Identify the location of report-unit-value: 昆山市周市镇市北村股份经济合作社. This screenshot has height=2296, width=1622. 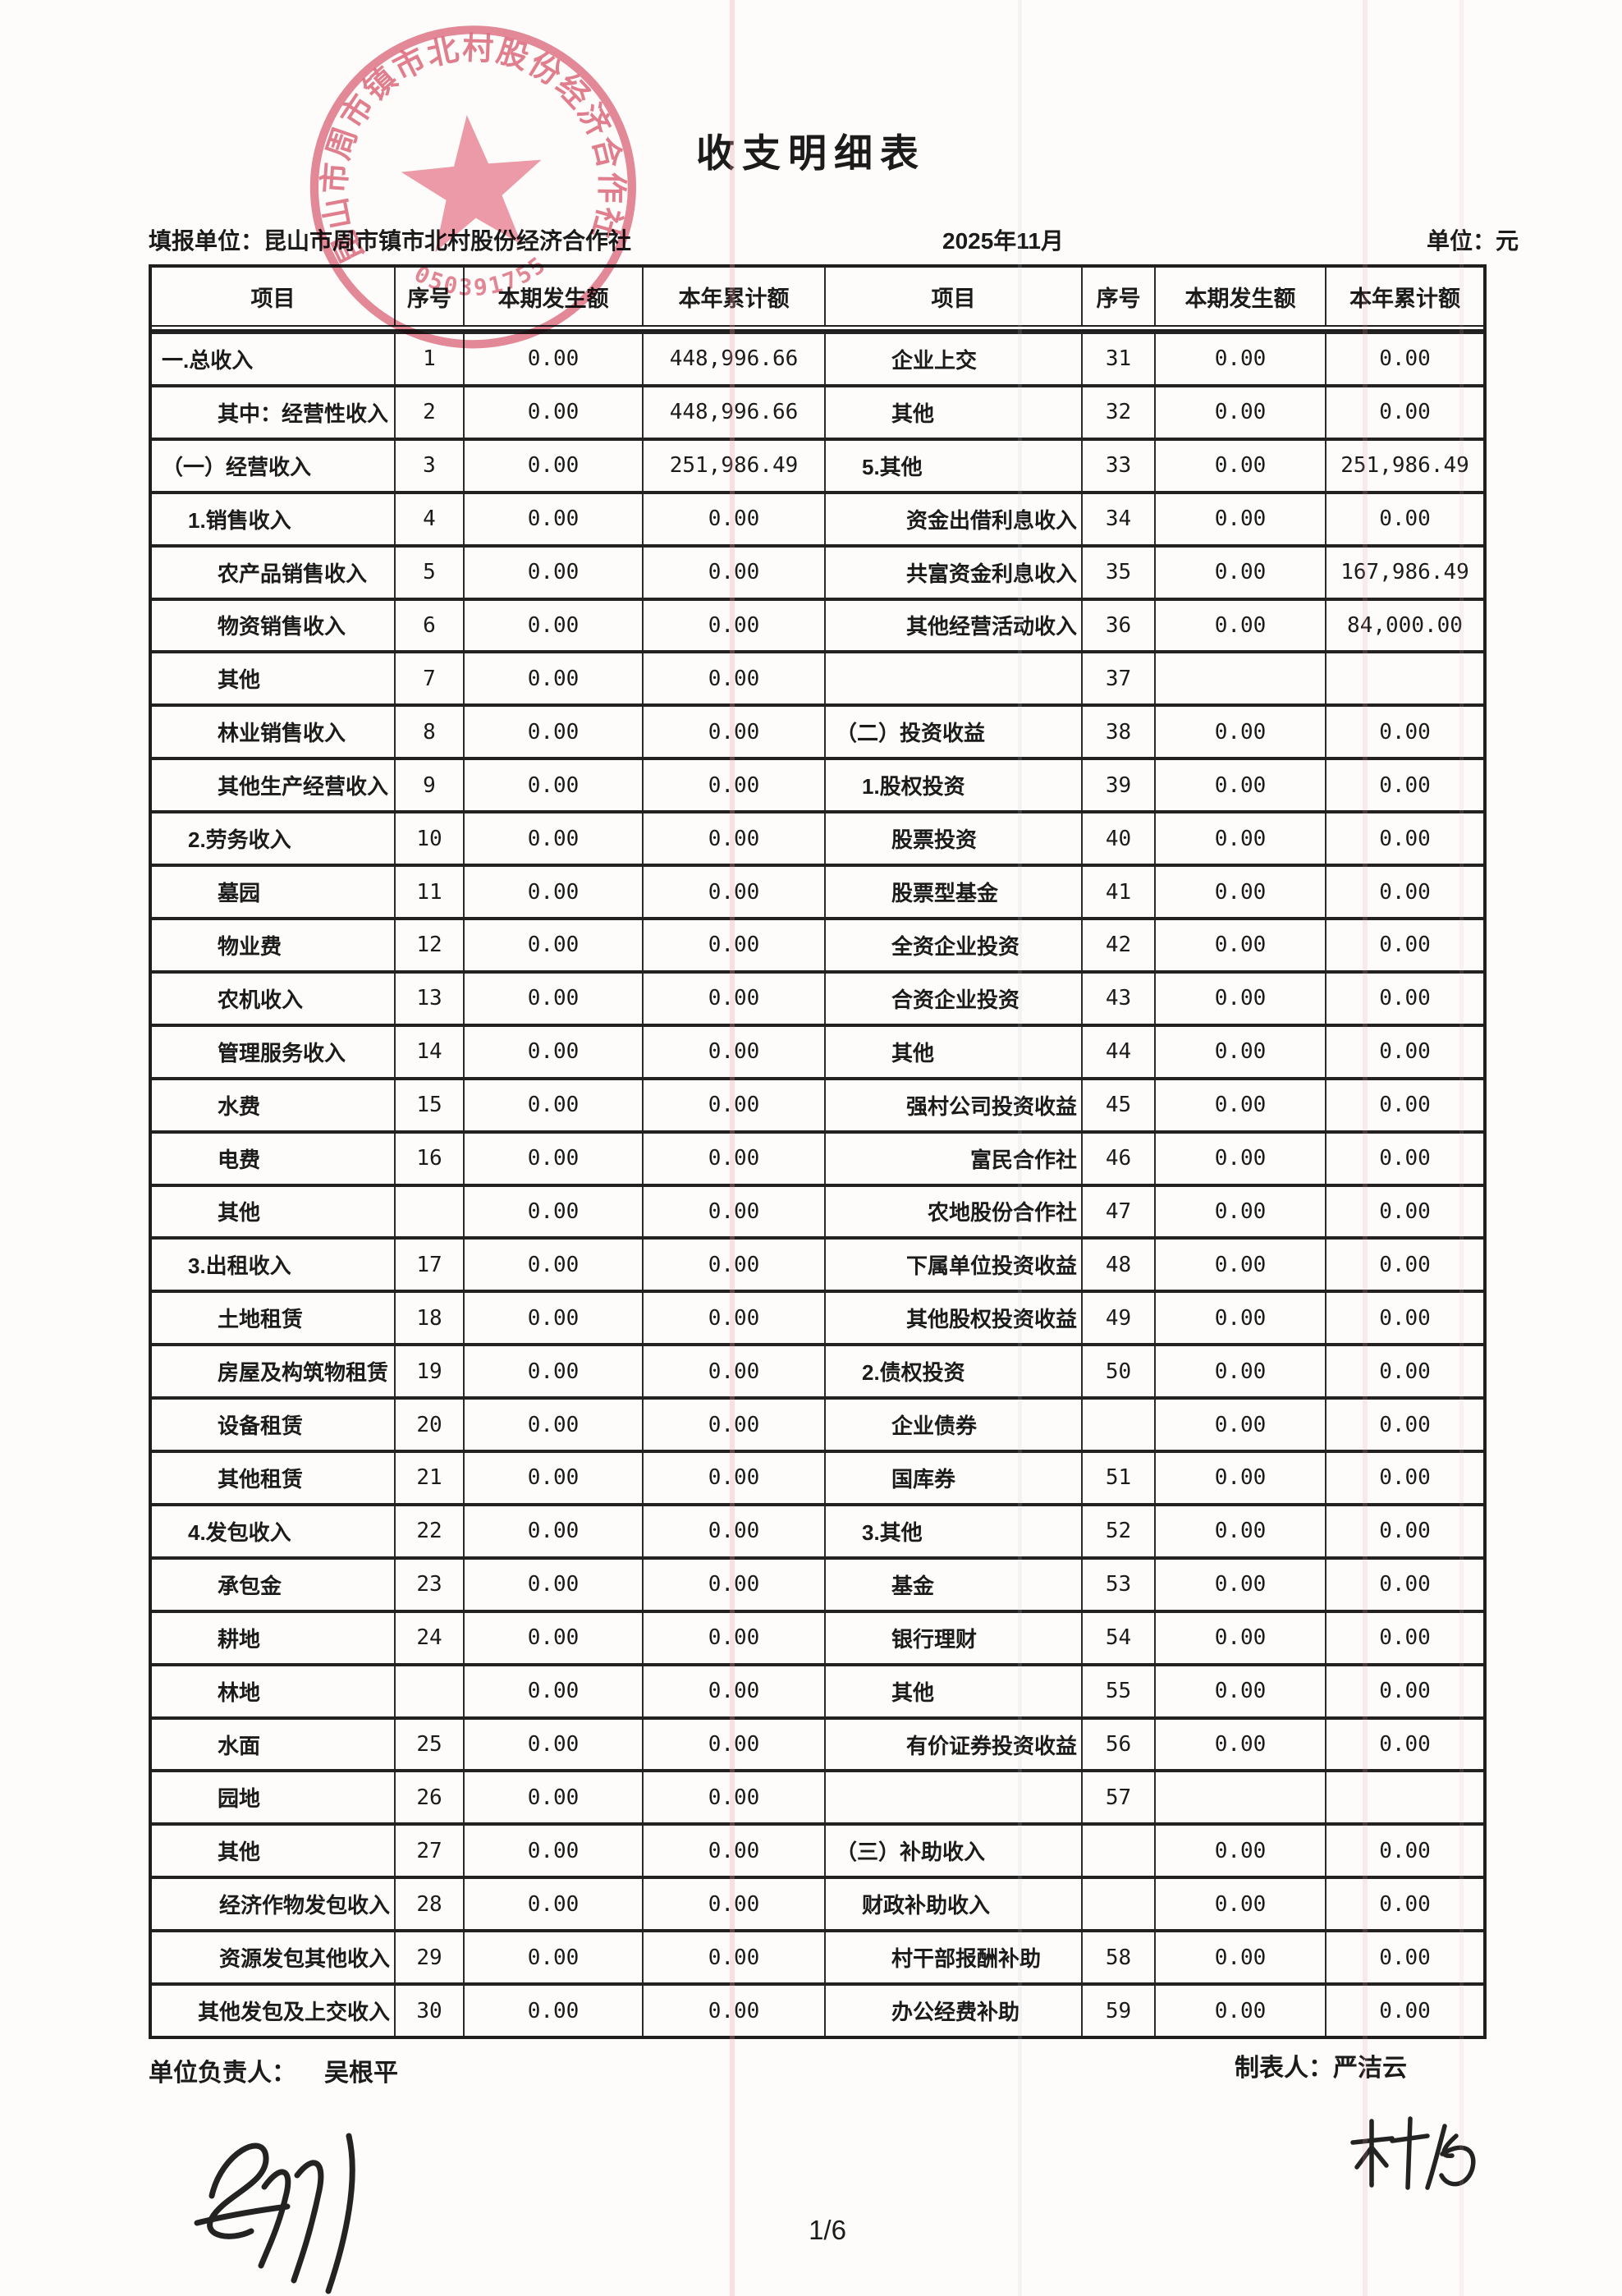
(447, 241).